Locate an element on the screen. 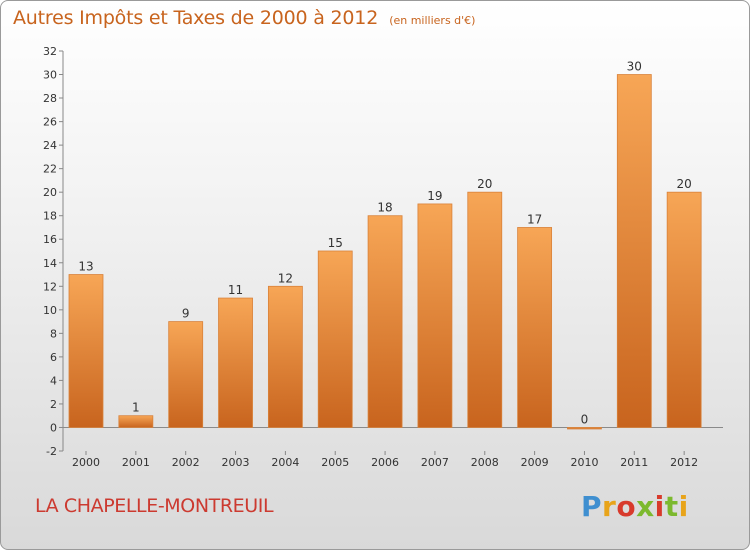  y-tick-label: 14 is located at coordinates (50, 263).